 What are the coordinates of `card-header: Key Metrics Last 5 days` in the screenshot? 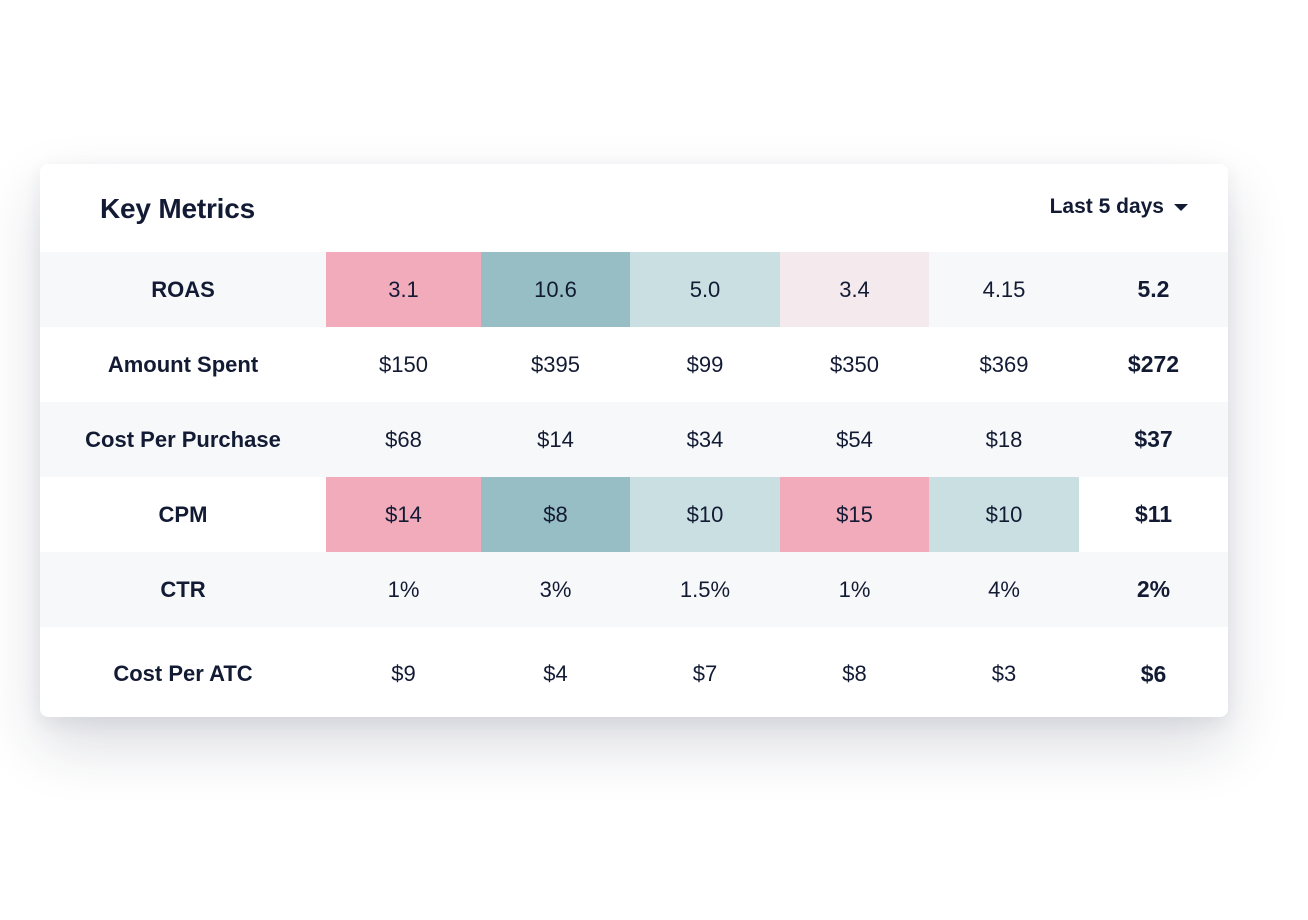 It's located at (634, 208).